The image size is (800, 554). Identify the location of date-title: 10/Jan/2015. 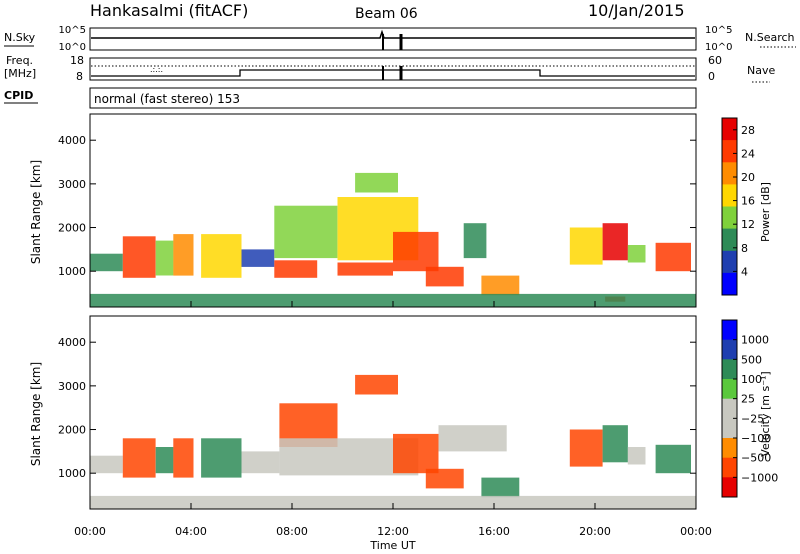
(636, 10).